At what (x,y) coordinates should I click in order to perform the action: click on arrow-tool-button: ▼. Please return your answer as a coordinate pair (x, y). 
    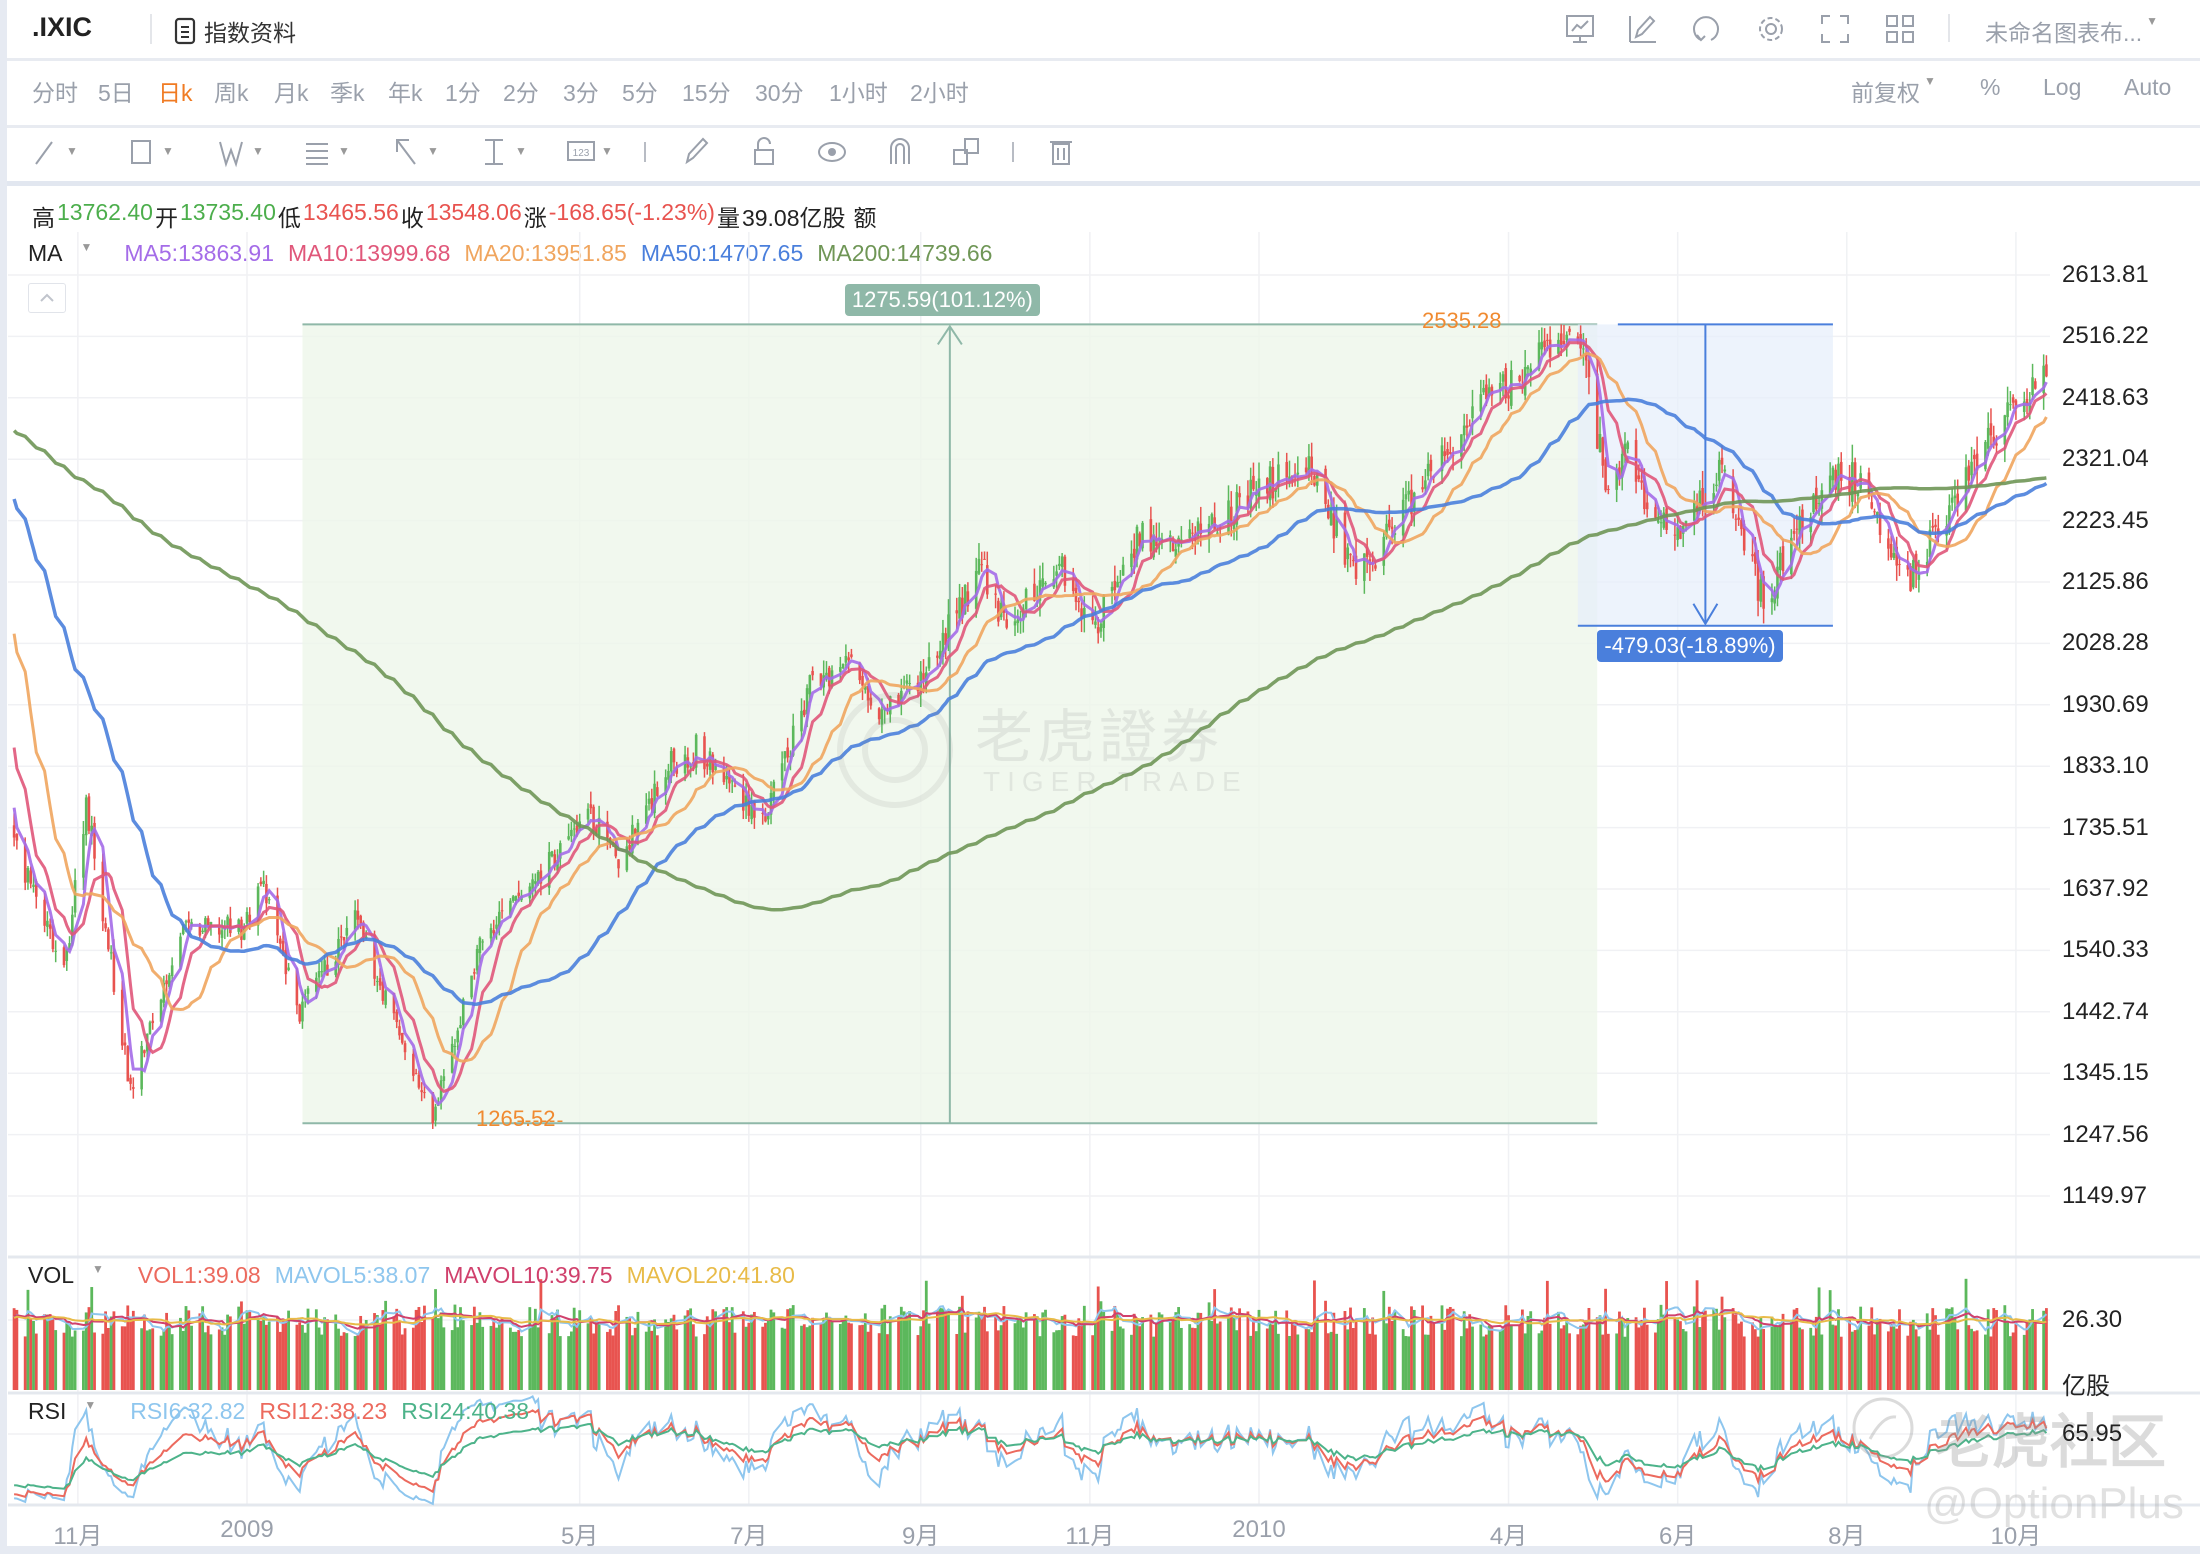
    Looking at the image, I should click on (415, 152).